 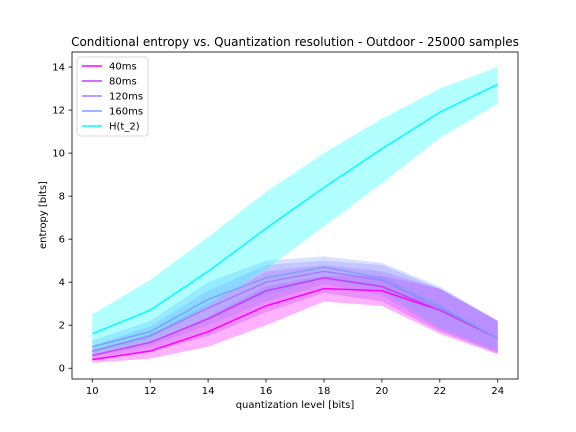 What do you see at coordinates (62, 283) in the screenshot?
I see `y-tick-label: 4` at bounding box center [62, 283].